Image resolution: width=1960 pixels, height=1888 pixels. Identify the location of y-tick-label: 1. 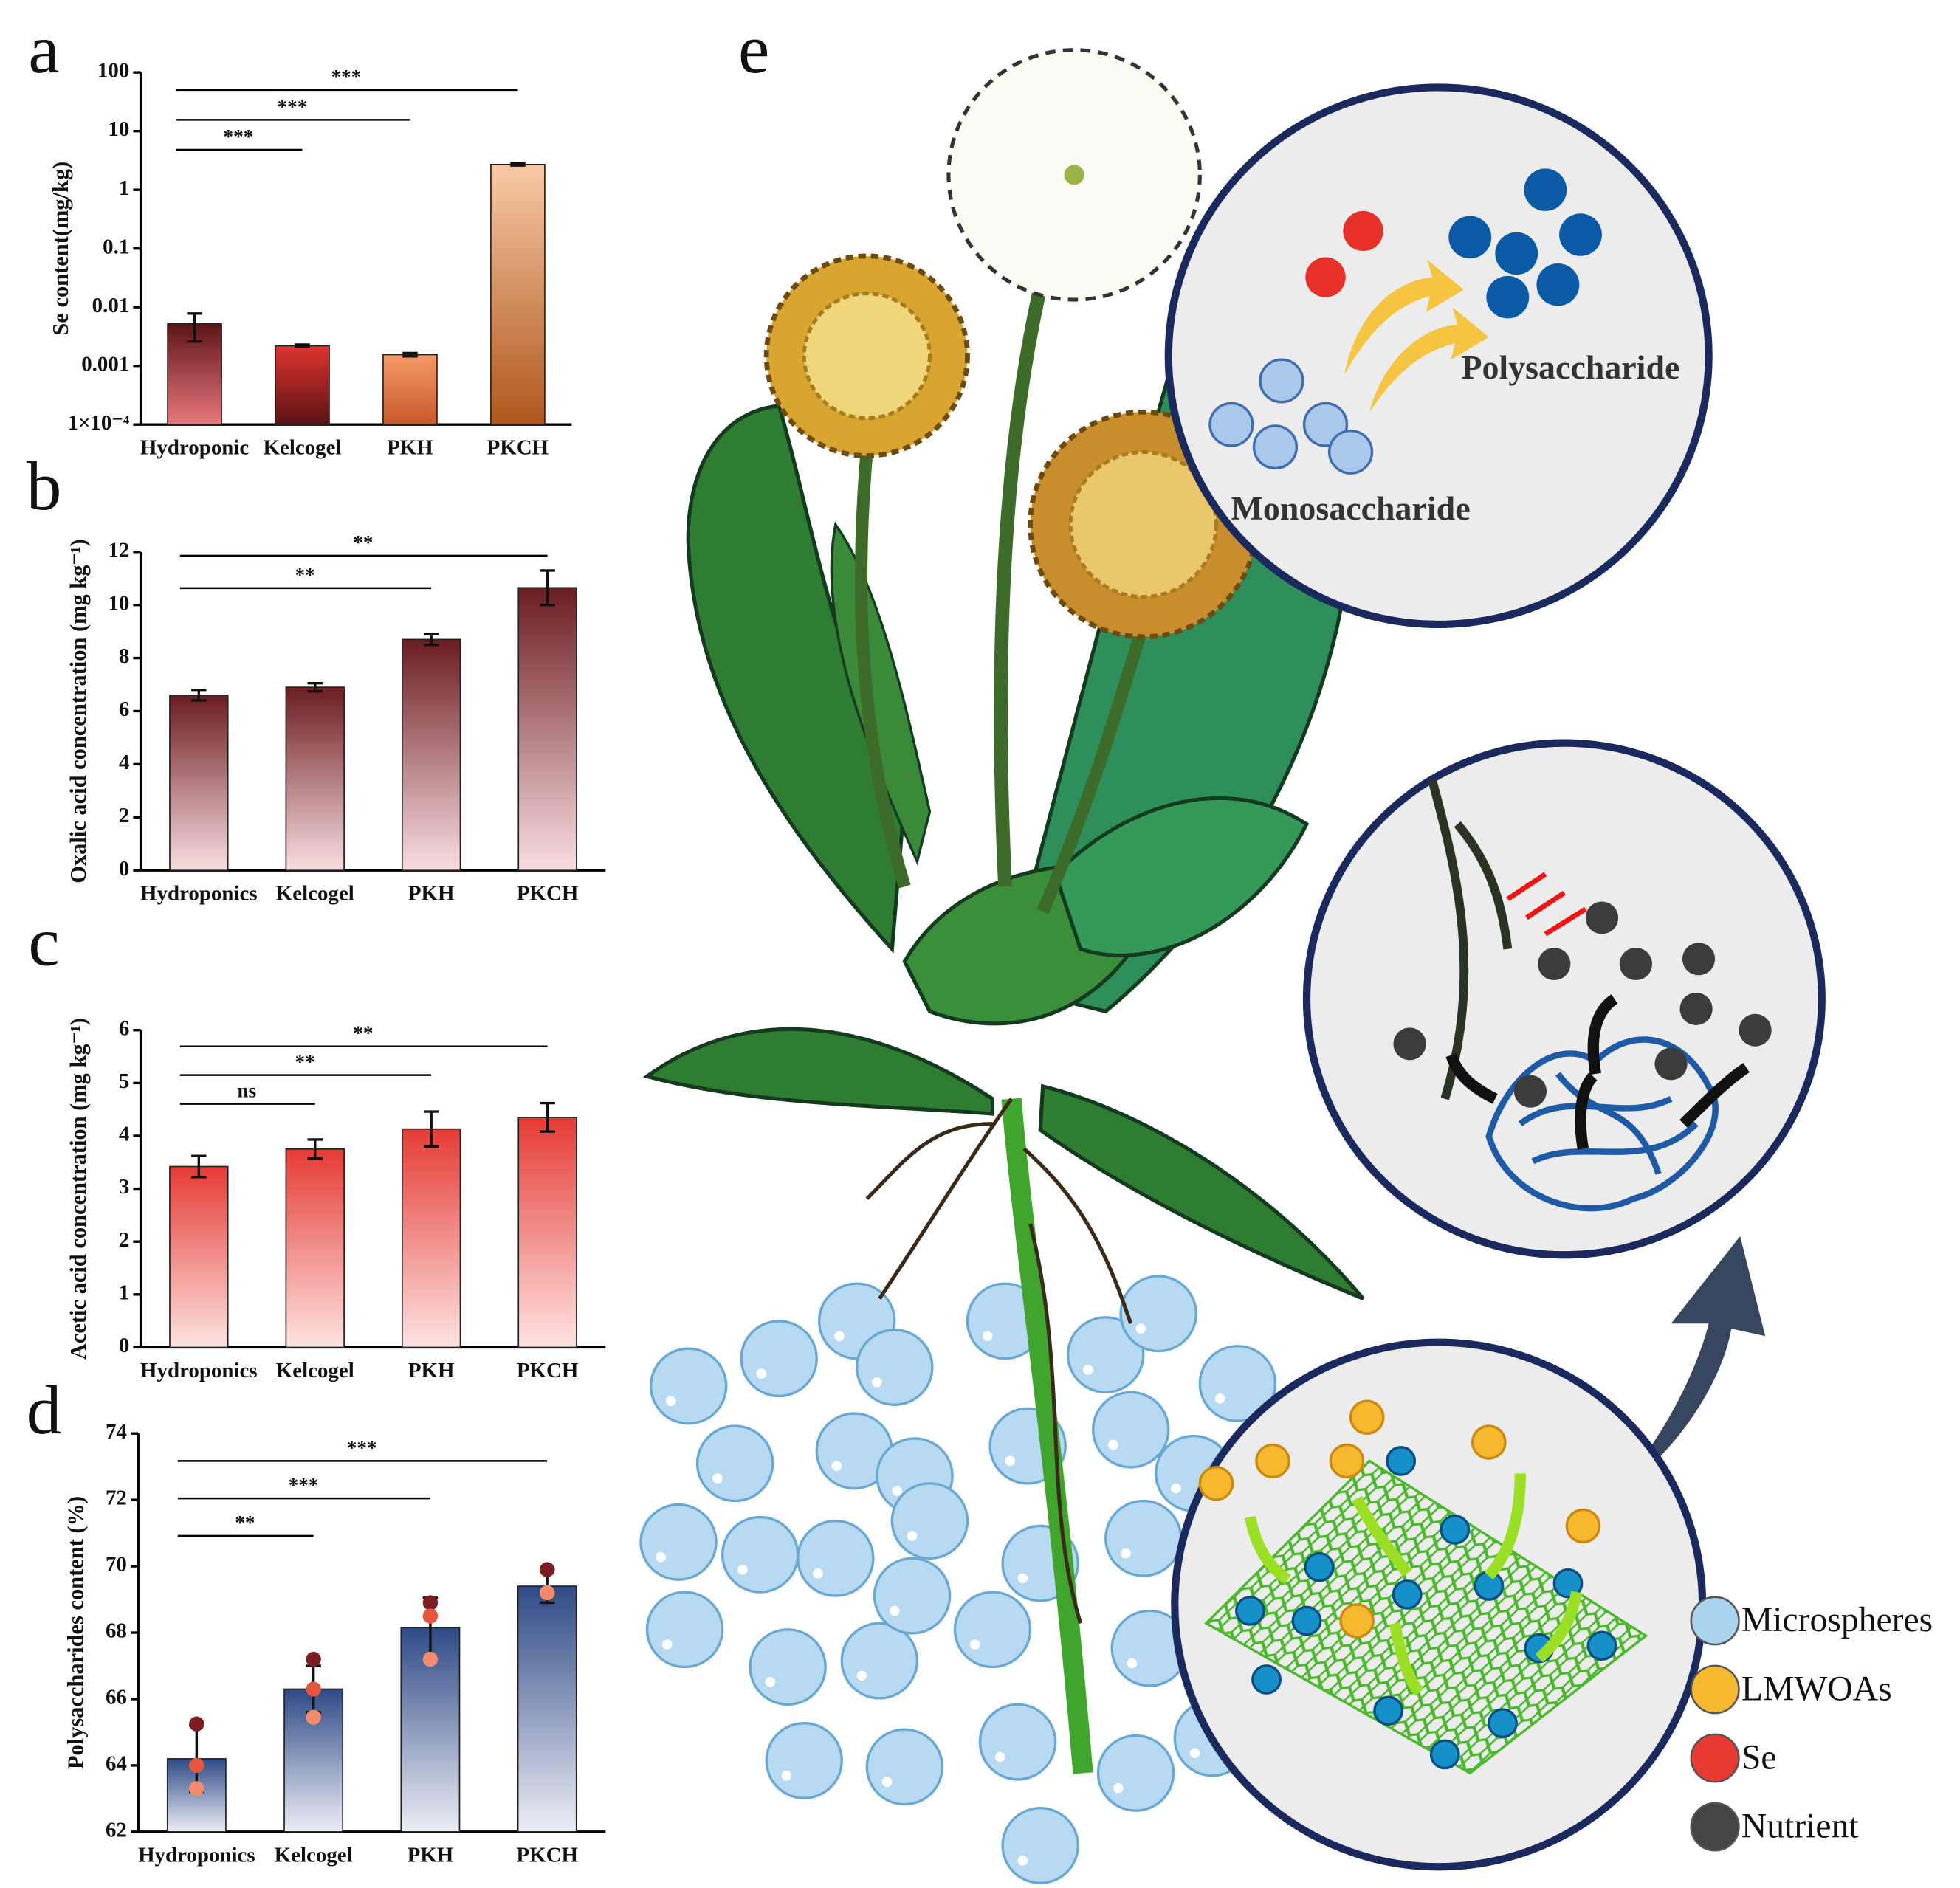
(124, 188).